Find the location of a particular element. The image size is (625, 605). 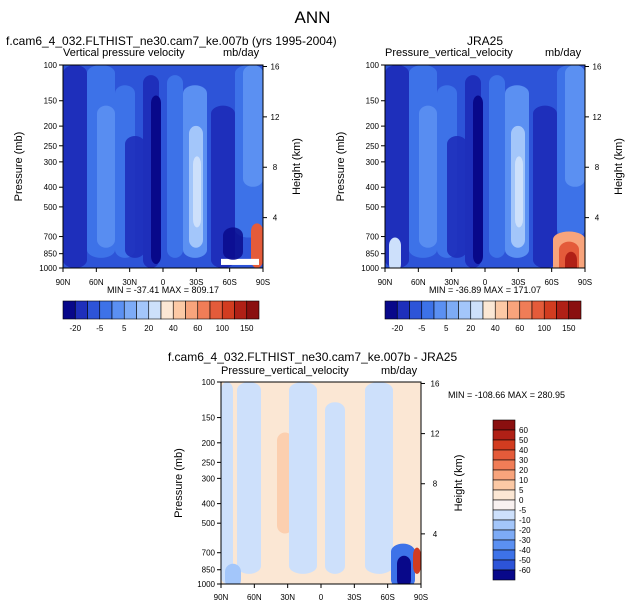

y-tick-label: 400 is located at coordinates (51, 187).